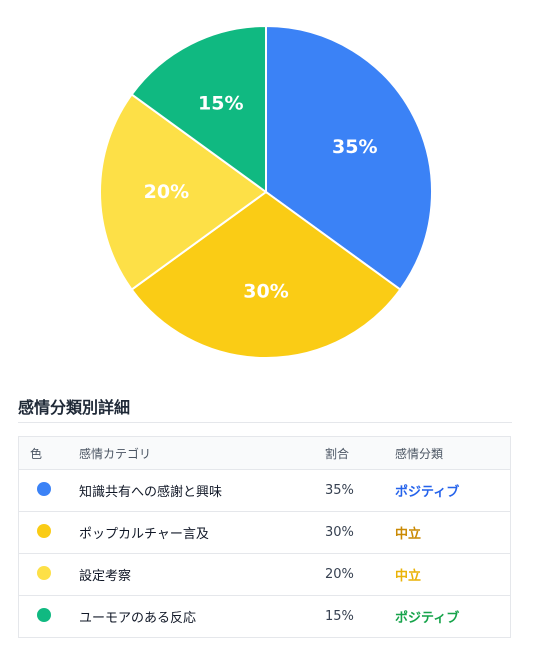 Image resolution: width=533 pixels, height=649 pixels. Describe the element at coordinates (264, 574) in the screenshot. I see `table-row: 設定考察 20% 中立` at that location.